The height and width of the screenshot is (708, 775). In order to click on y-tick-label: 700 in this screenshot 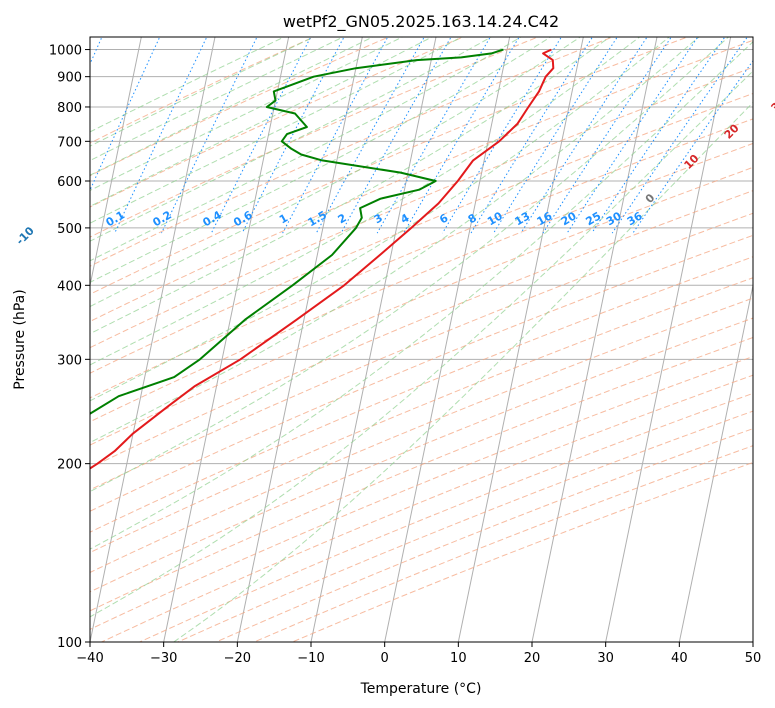, I will do `click(69, 142)`.